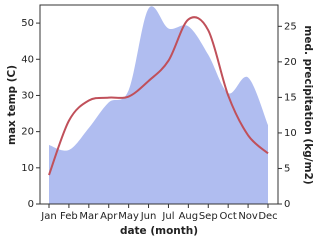  What do you see at coordinates (27, 59) in the screenshot?
I see `y-tick-label: 40` at bounding box center [27, 59].